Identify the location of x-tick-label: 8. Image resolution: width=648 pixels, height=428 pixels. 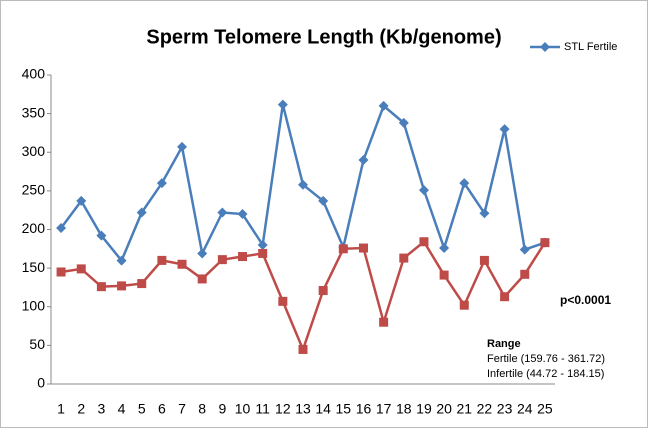
(202, 409).